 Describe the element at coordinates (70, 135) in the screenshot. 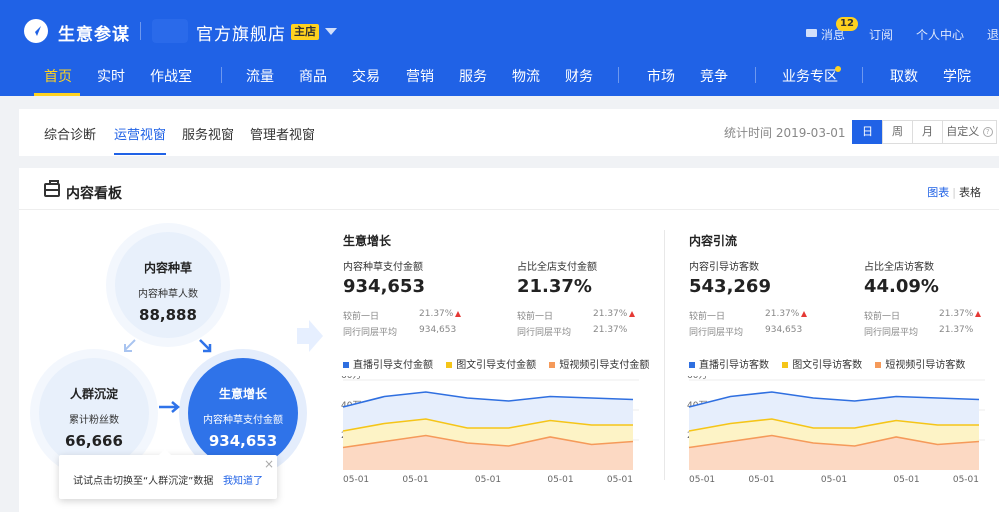

I see `tab-overall-diagnosis: 综合诊断` at that location.